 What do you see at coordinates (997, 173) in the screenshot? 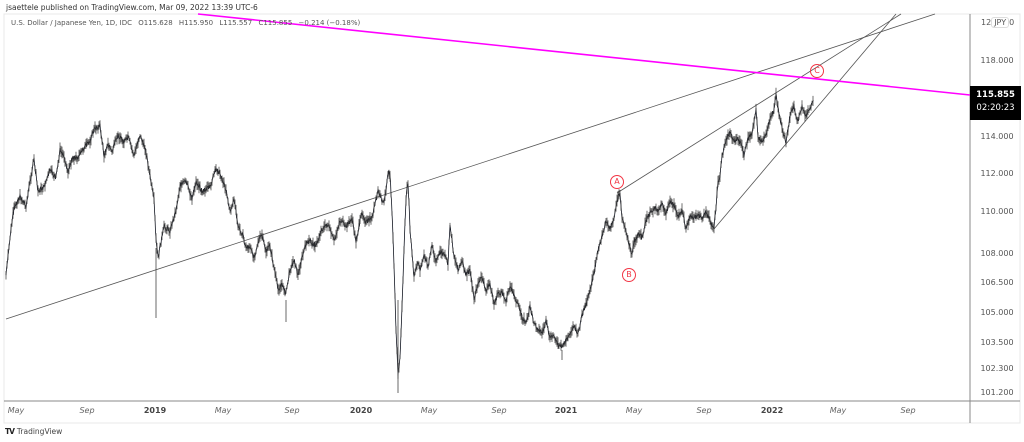
I see `price-tick-label: 112.000` at bounding box center [997, 173].